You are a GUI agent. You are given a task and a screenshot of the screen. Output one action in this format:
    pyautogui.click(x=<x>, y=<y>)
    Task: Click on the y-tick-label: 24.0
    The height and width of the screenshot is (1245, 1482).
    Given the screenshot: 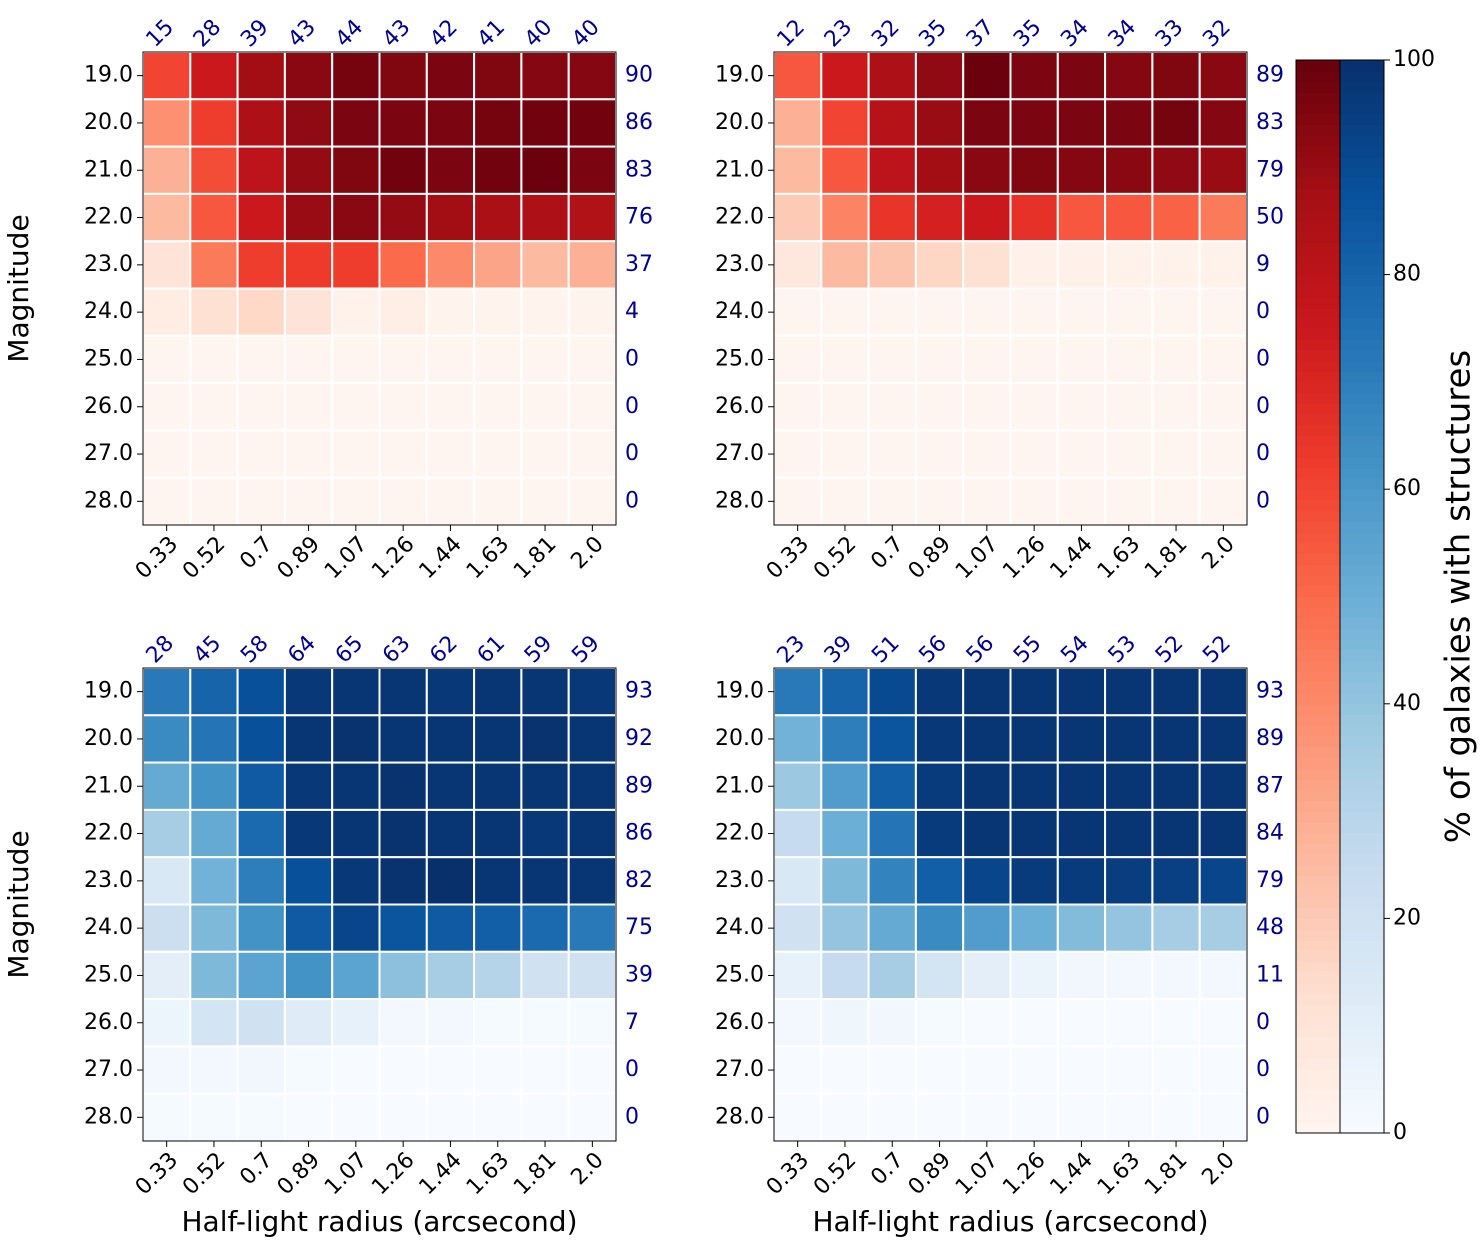 What is the action you would take?
    pyautogui.click(x=739, y=927)
    